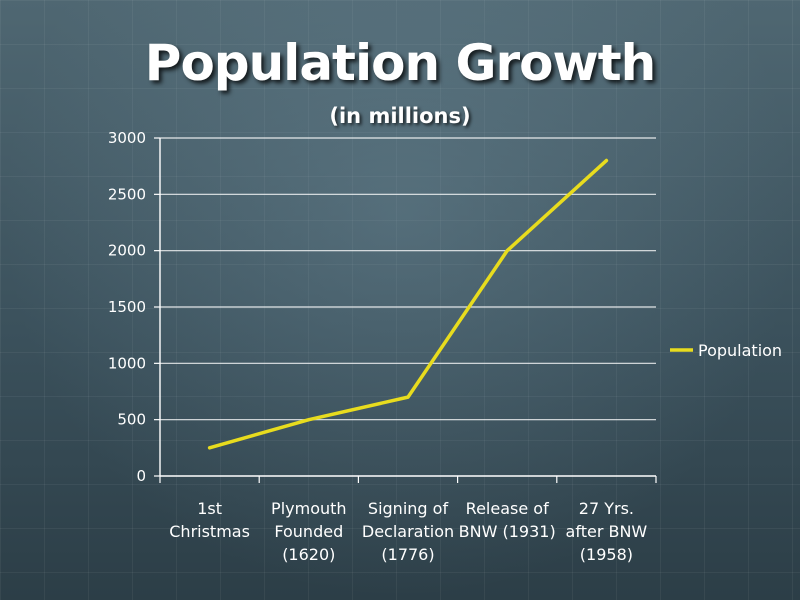 The width and height of the screenshot is (800, 600). I want to click on y-axis-ticks: 0 500 1000 1500 2000 2500 3000, so click(134, 307).